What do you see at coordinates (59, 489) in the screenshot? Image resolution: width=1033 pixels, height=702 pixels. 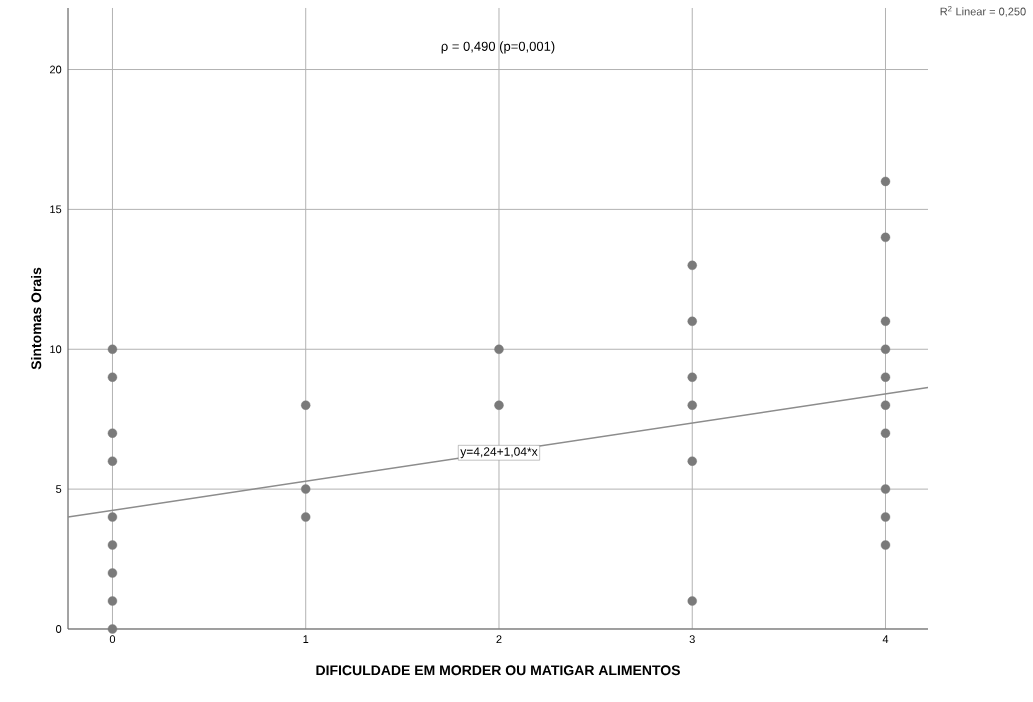 I see `y-tick-label: 5` at bounding box center [59, 489].